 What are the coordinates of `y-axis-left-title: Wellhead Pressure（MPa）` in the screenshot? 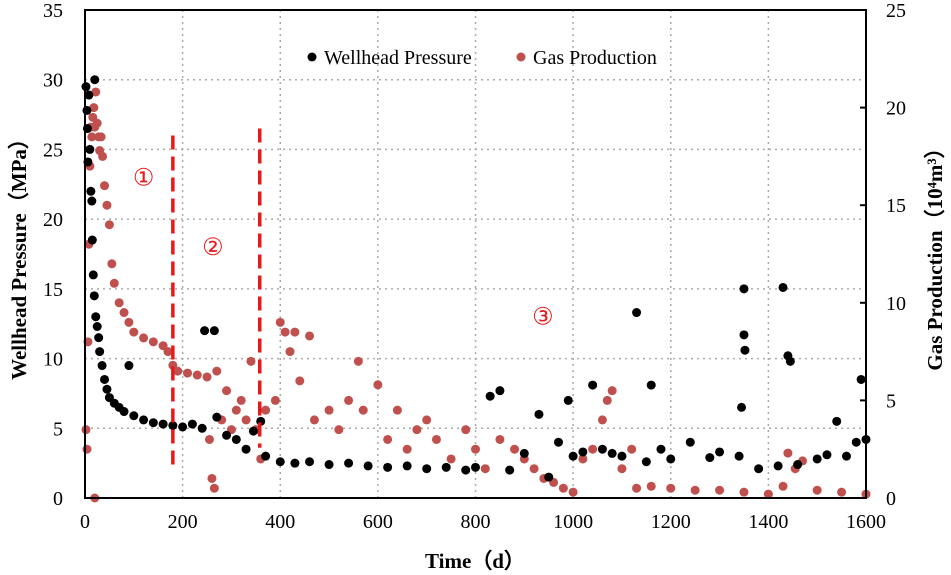 It's located at (19, 254).